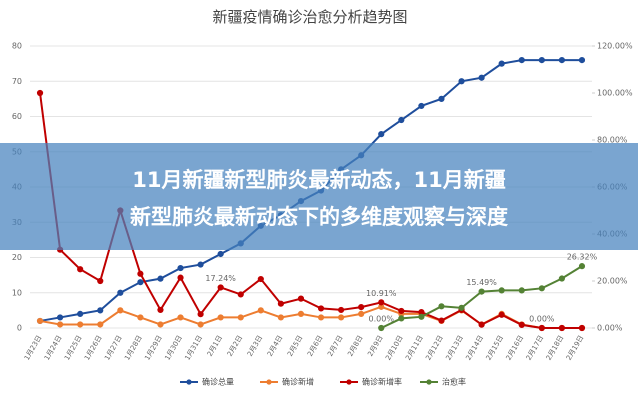 The height and width of the screenshot is (400, 638). Describe the element at coordinates (381, 293) in the screenshot. I see `data-label: 10.91%` at that location.